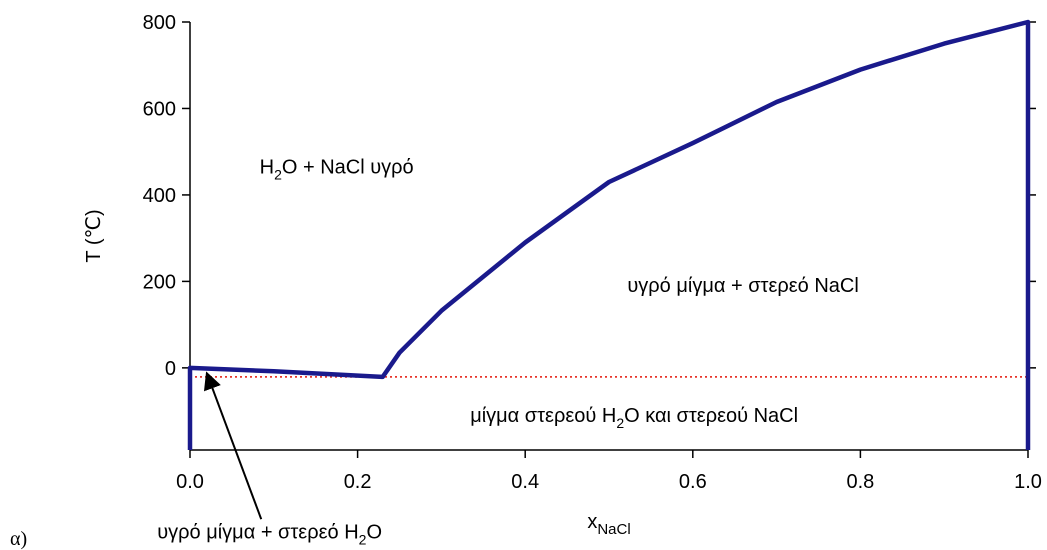 This screenshot has height=550, width=1047. What do you see at coordinates (742, 286) in the screenshot?
I see `region-label-1: υγρό μίγμα + στερεό NaCl` at bounding box center [742, 286].